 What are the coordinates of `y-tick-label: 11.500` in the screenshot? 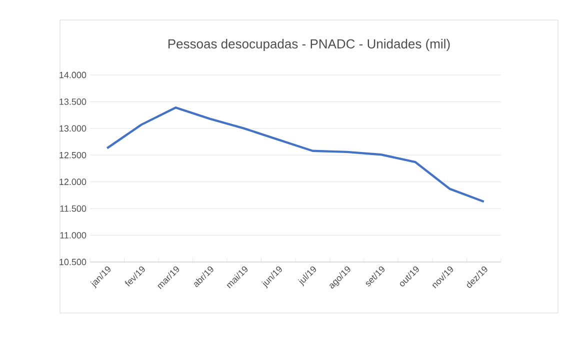 It's located at (73, 208).